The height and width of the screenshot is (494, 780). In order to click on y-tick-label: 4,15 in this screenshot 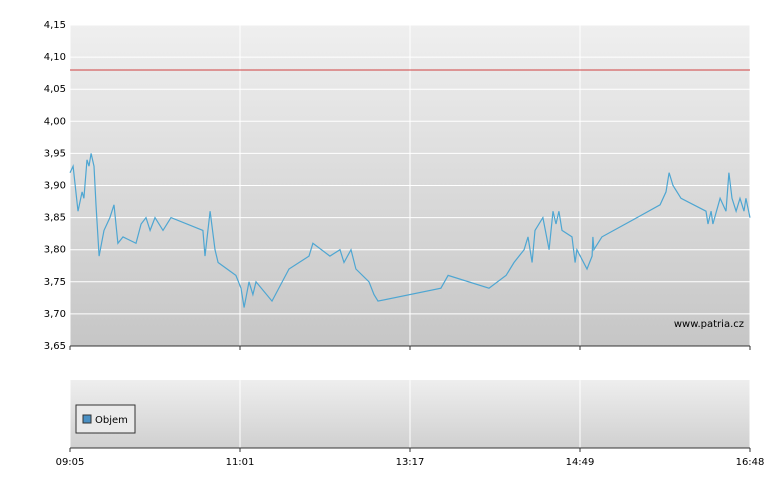, I will do `click(55, 25)`.